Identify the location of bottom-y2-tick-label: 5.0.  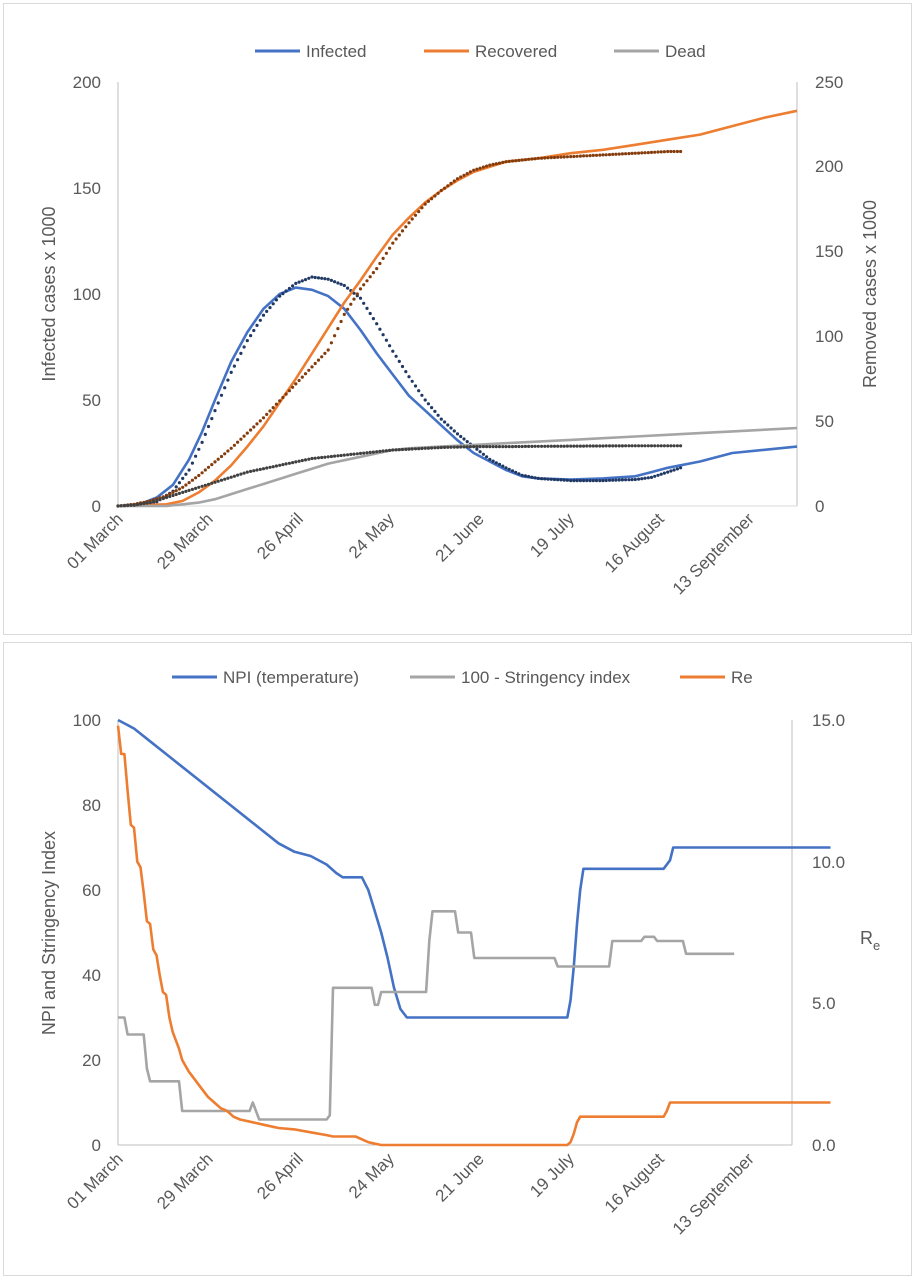
(824, 1003).